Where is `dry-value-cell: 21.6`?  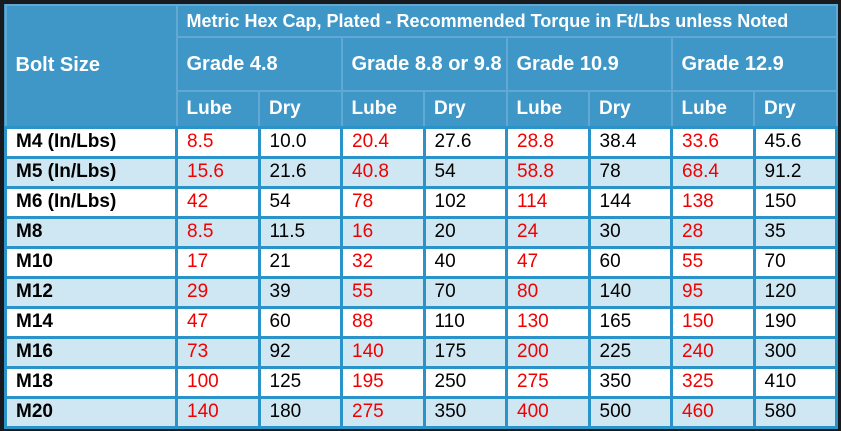 dry-value-cell: 21.6 is located at coordinates (300, 172).